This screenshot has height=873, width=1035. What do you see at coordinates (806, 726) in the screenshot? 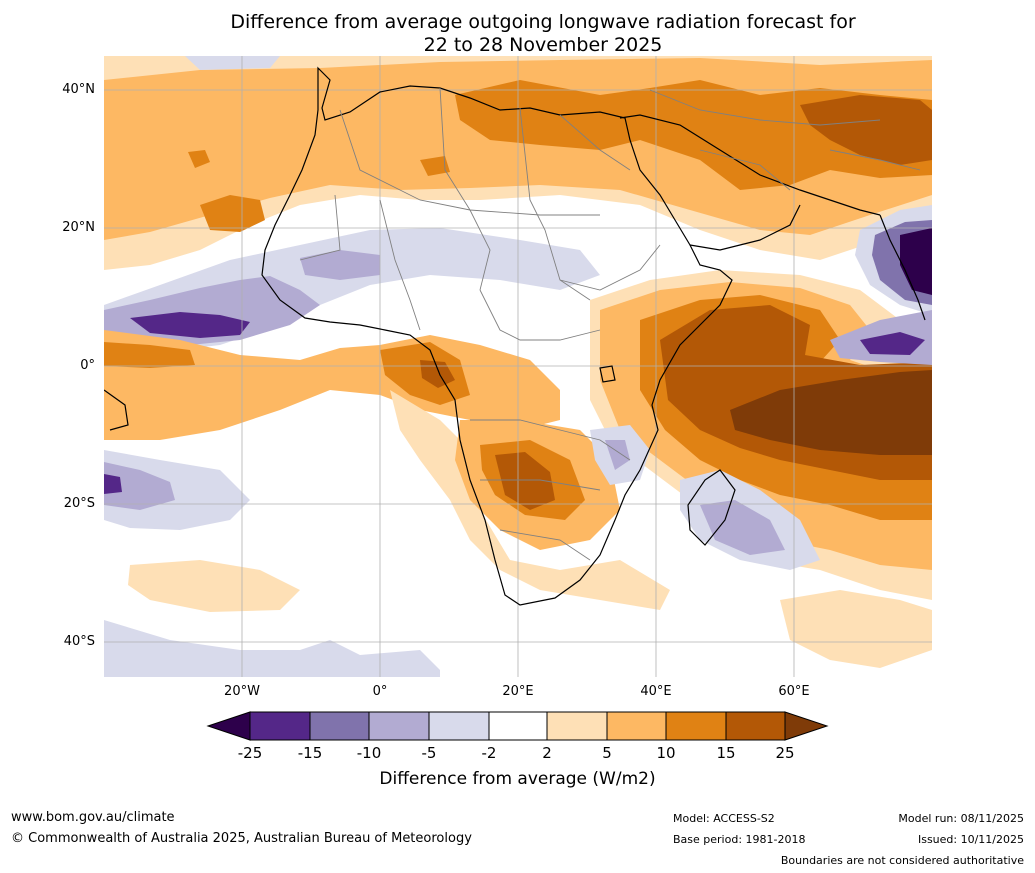
I see `colorbar-extend-max` at bounding box center [806, 726].